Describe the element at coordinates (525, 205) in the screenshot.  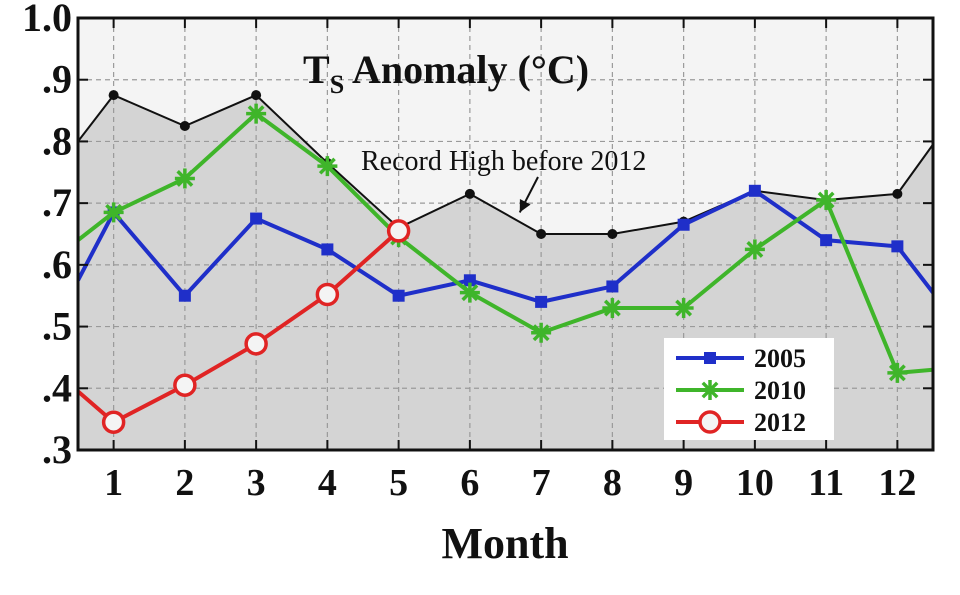
I see `annotation-arrow-head` at that location.